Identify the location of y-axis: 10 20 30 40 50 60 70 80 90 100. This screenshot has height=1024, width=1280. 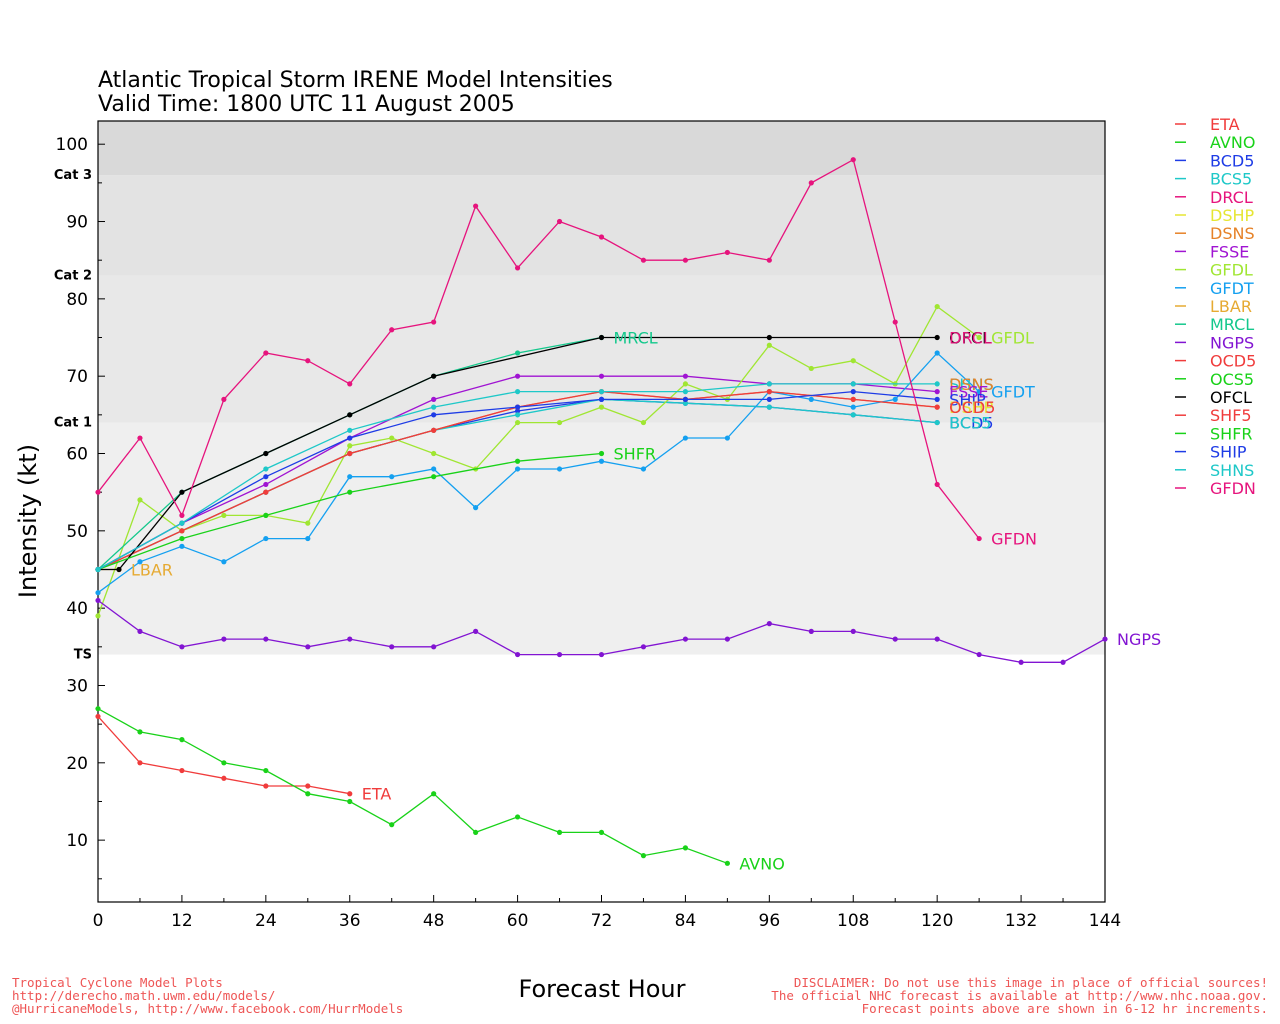
(80, 507).